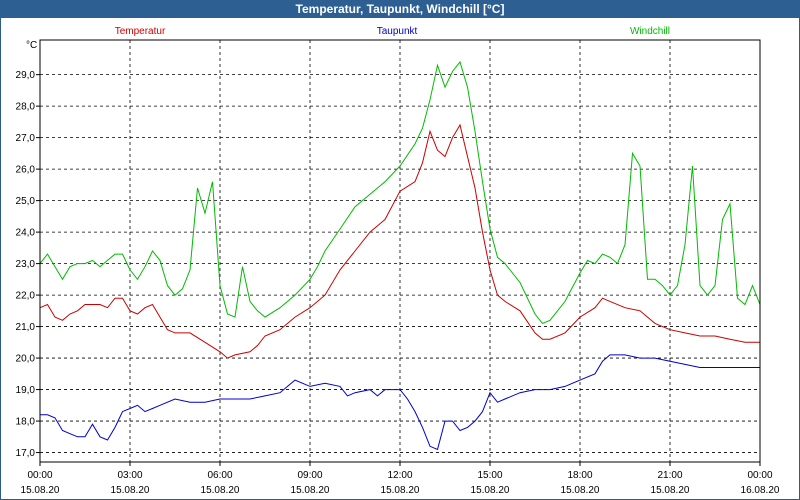 The image size is (800, 500). Describe the element at coordinates (26, 107) in the screenshot. I see `y-tick-label: 28,0` at that location.